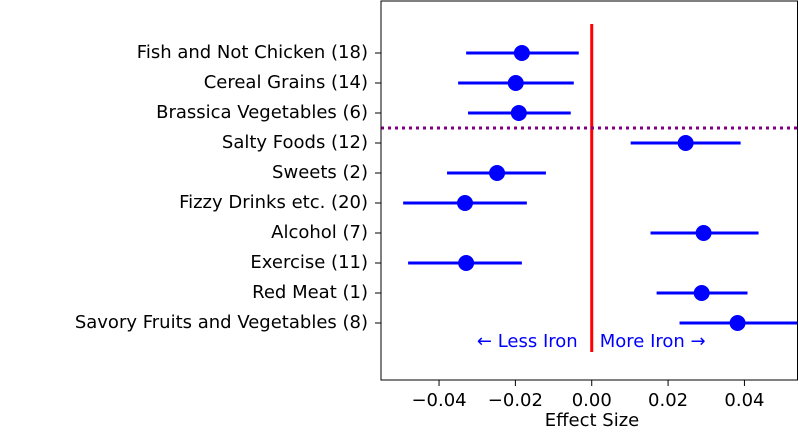 This screenshot has width=798, height=437. What do you see at coordinates (438, 400) in the screenshot?
I see `x-tick-label: −0.04` at bounding box center [438, 400].